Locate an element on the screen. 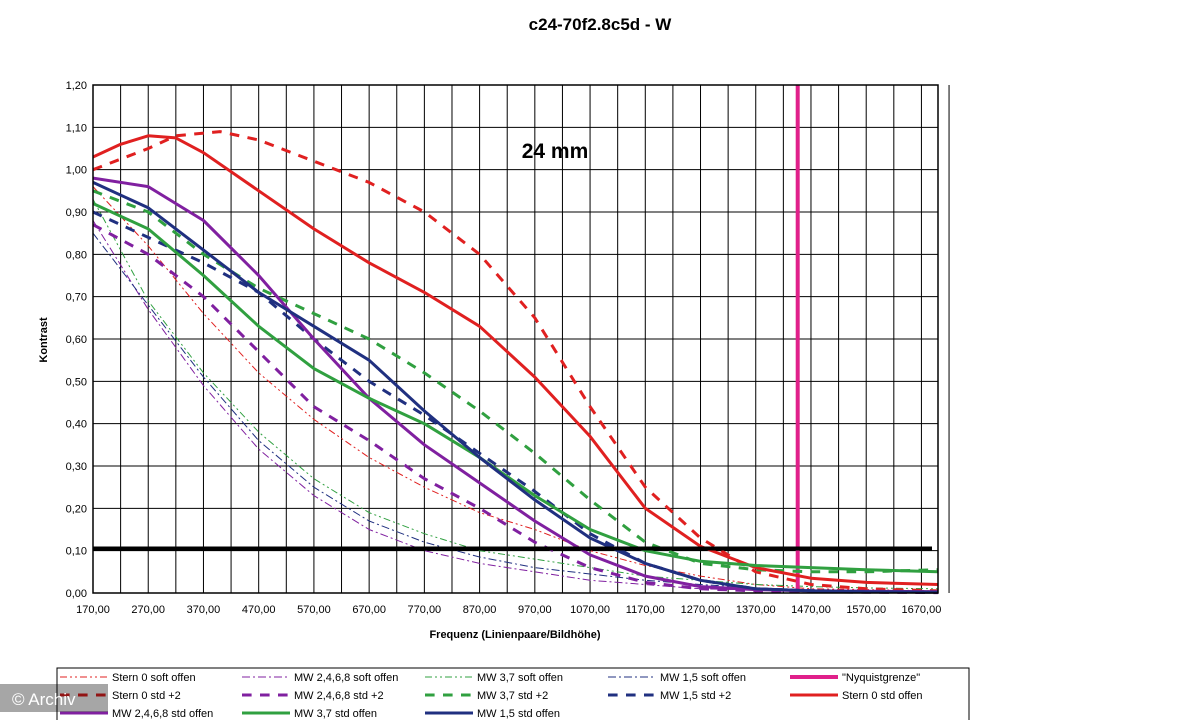 The width and height of the screenshot is (1199, 720). y-tick-label: 0,70 is located at coordinates (76, 298).